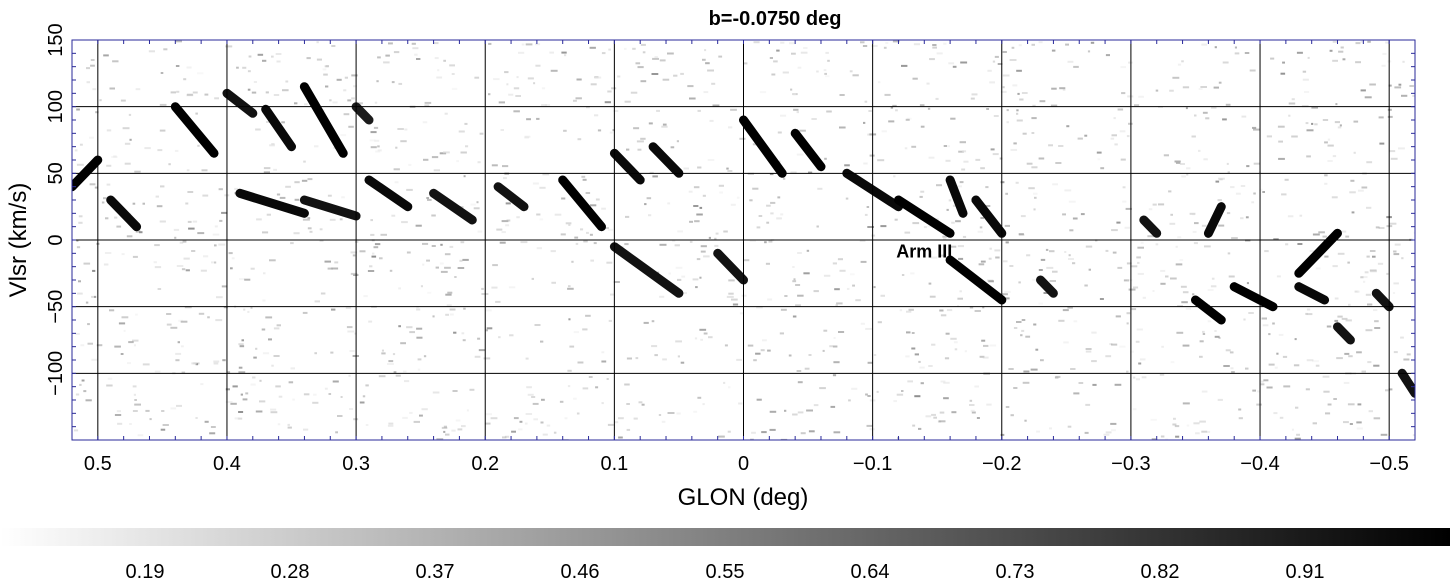  I want to click on x-tick-label: −0.4, so click(1259, 464).